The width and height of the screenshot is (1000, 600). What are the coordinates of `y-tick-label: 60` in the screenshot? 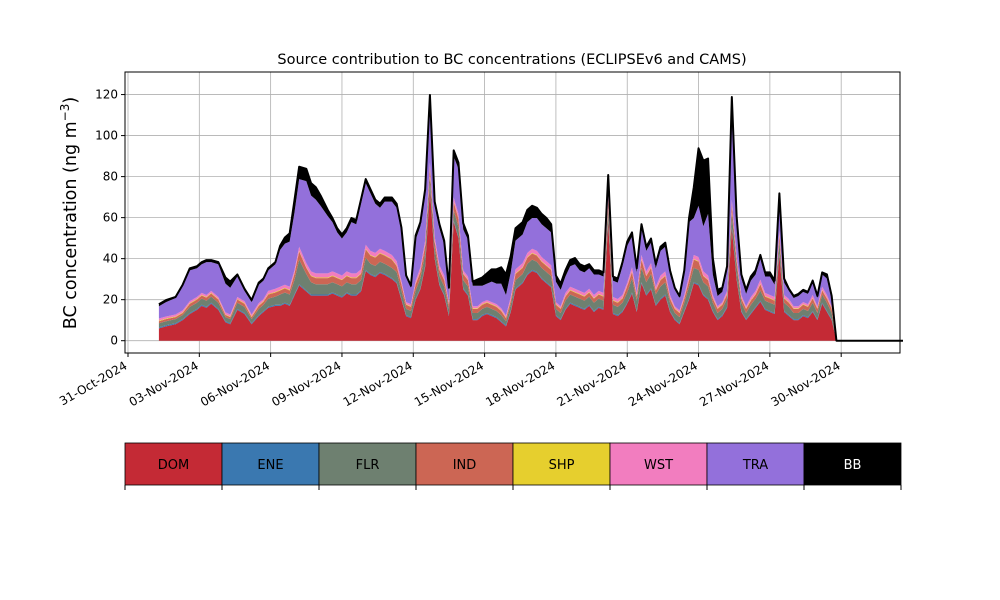 It's located at (110, 218).